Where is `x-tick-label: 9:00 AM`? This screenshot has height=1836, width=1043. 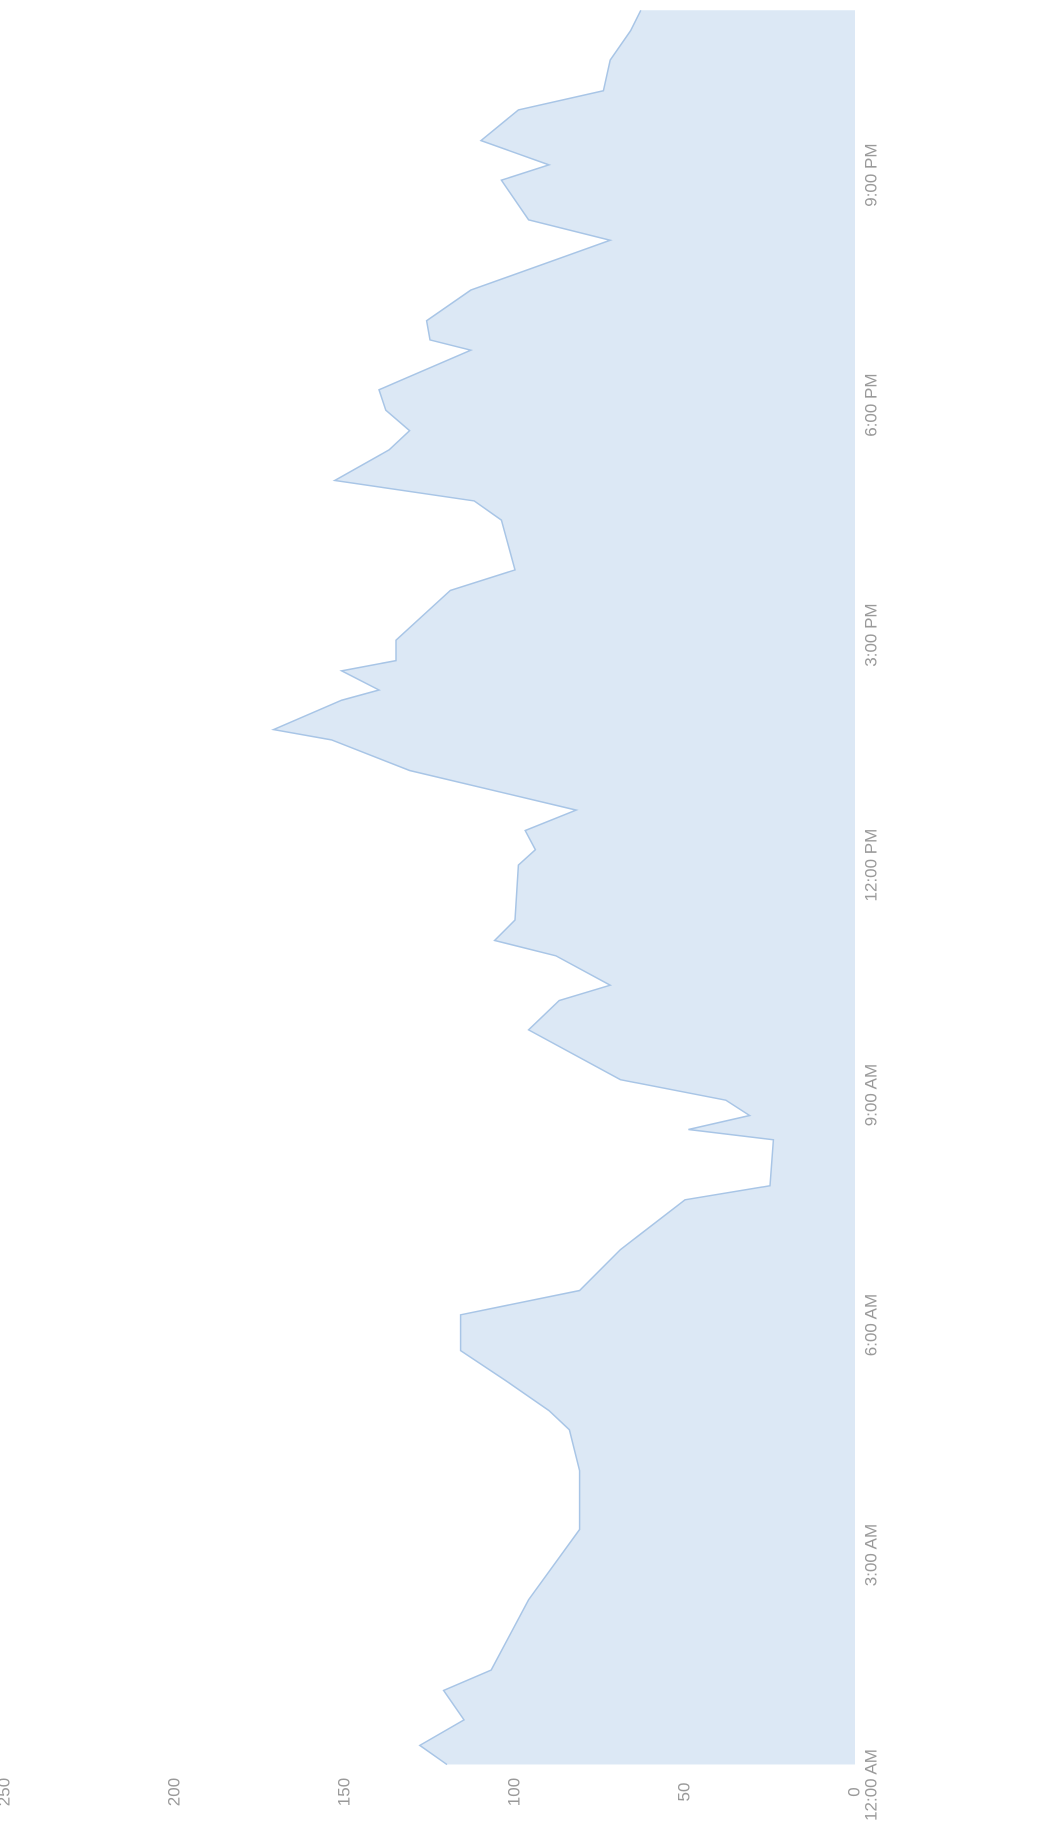
x-tick-label: 9:00 AM is located at coordinates (870, 1095).